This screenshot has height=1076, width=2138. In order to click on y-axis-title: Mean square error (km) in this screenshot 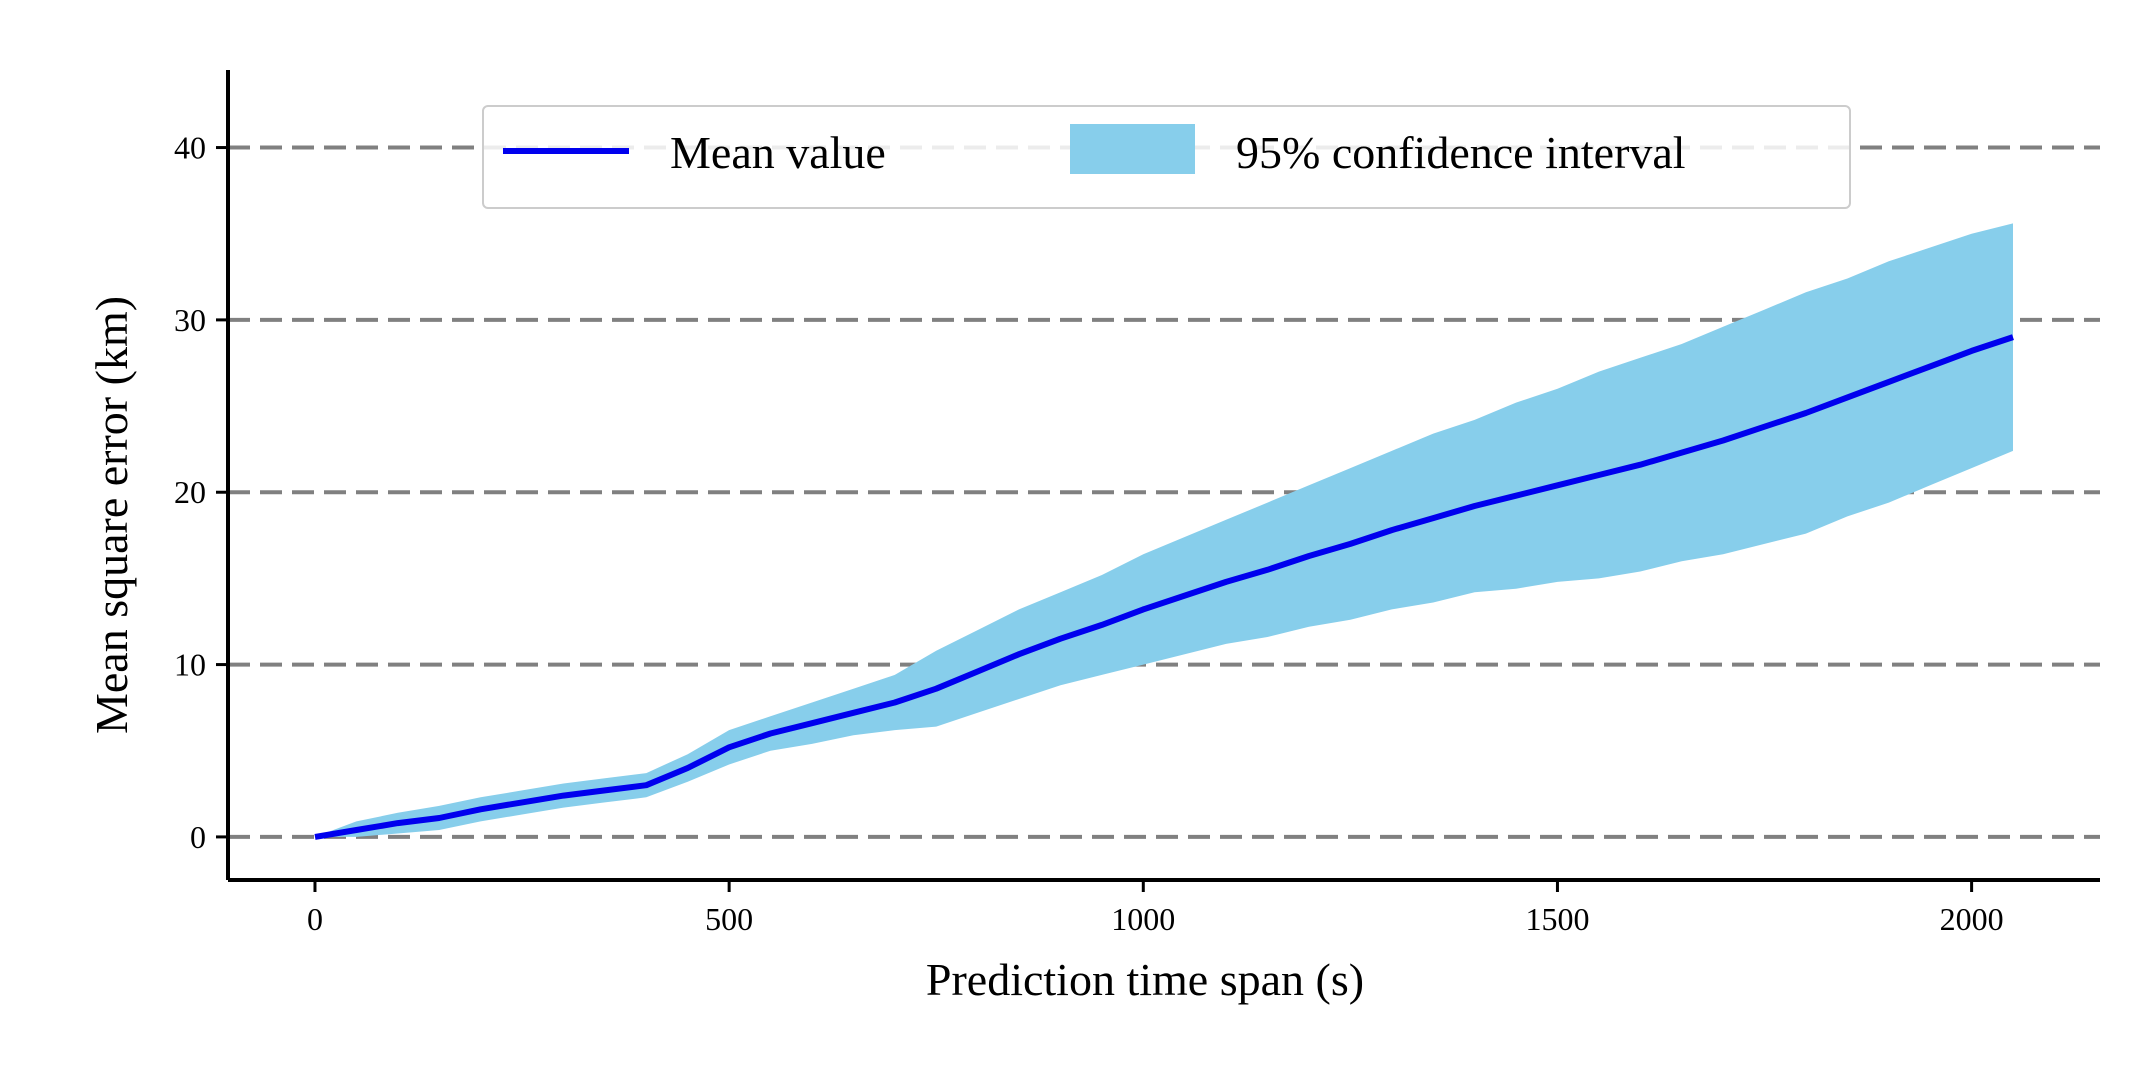, I will do `click(111, 515)`.